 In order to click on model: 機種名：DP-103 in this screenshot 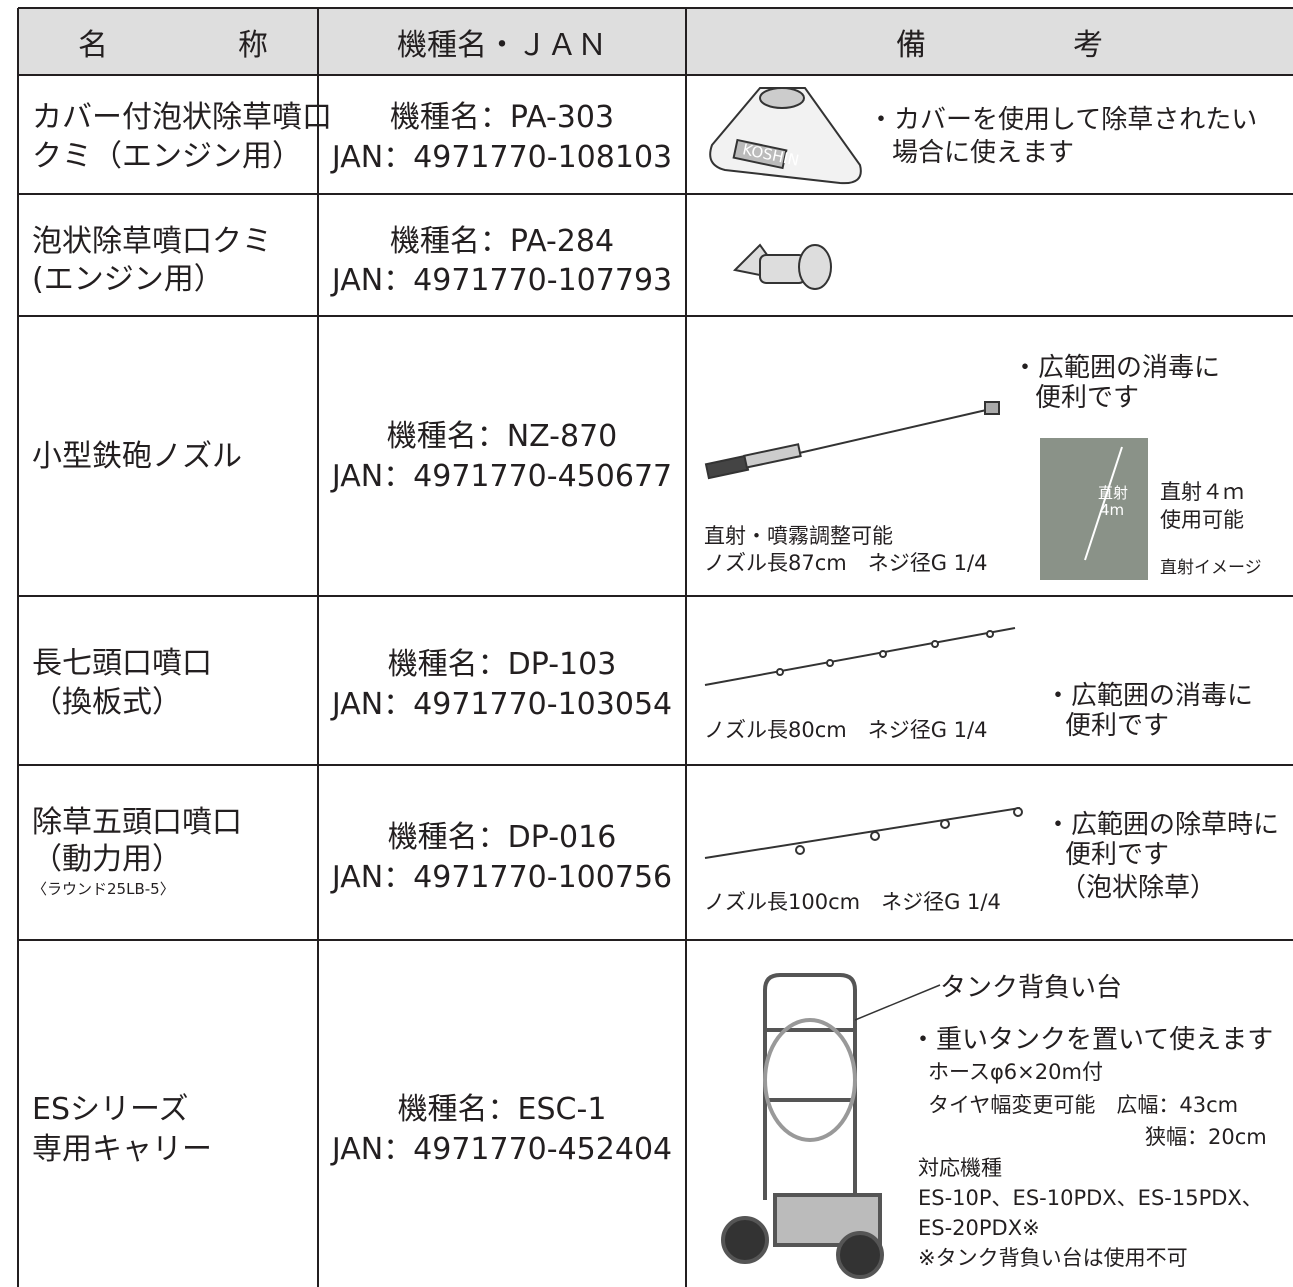, I will do `click(502, 664)`.